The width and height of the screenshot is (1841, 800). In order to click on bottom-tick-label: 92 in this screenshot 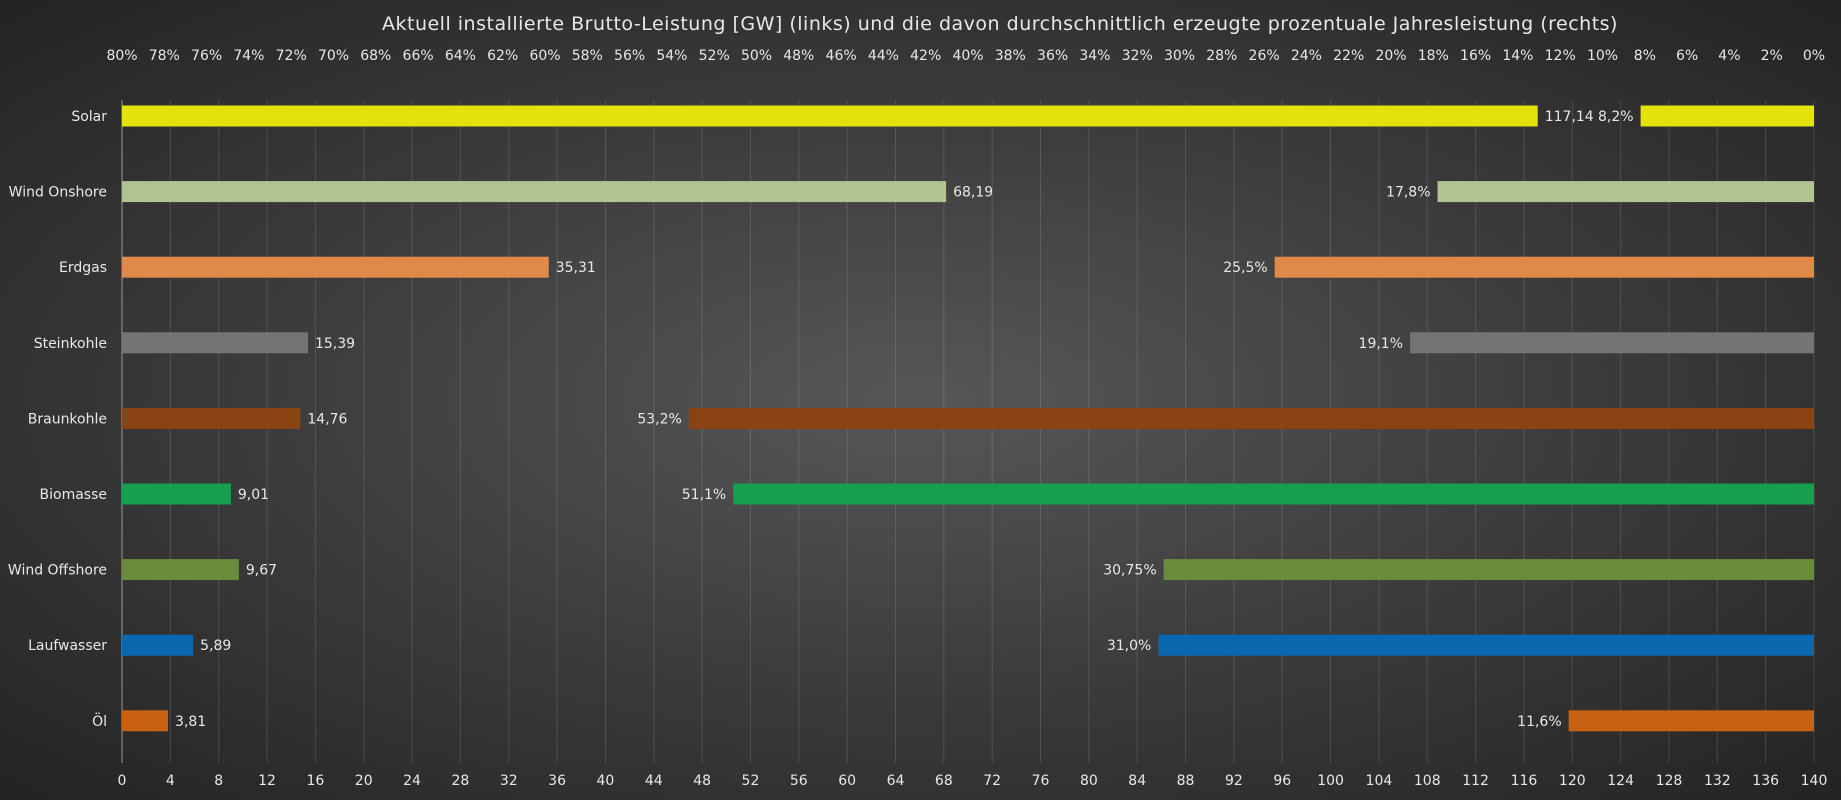, I will do `click(1234, 781)`.